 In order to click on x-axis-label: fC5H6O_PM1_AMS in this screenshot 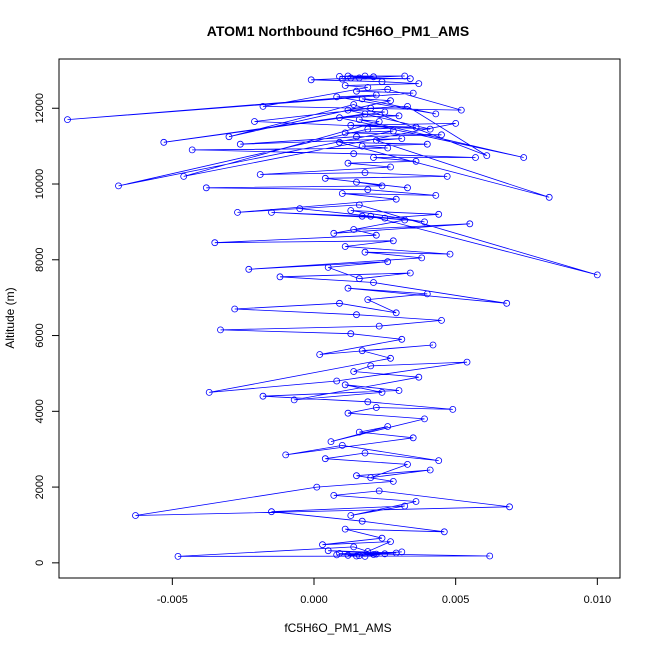, I will do `click(337, 628)`.